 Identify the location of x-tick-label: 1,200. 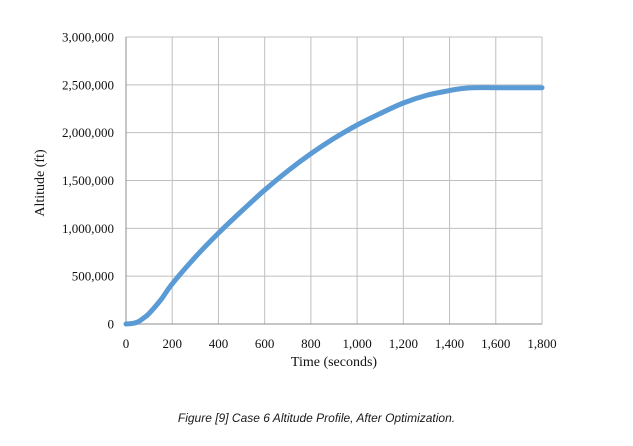
(403, 343).